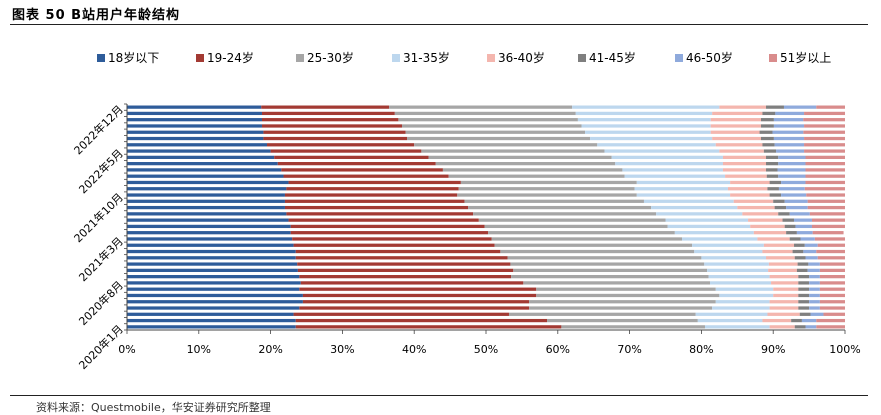 Image resolution: width=881 pixels, height=415 pixels. What do you see at coordinates (194, 120) in the screenshot?
I see `bar-2022-10-s1` at bounding box center [194, 120].